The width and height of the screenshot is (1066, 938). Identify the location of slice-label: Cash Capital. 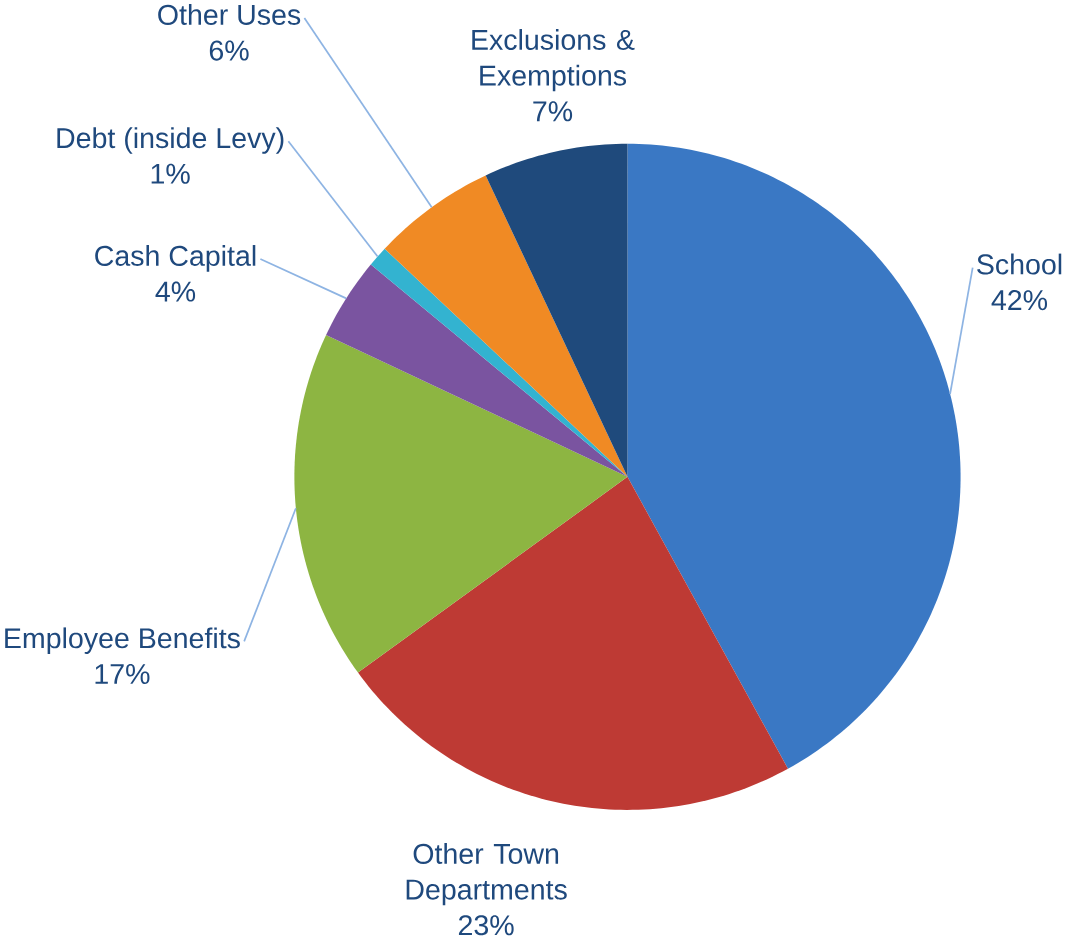
(175, 258).